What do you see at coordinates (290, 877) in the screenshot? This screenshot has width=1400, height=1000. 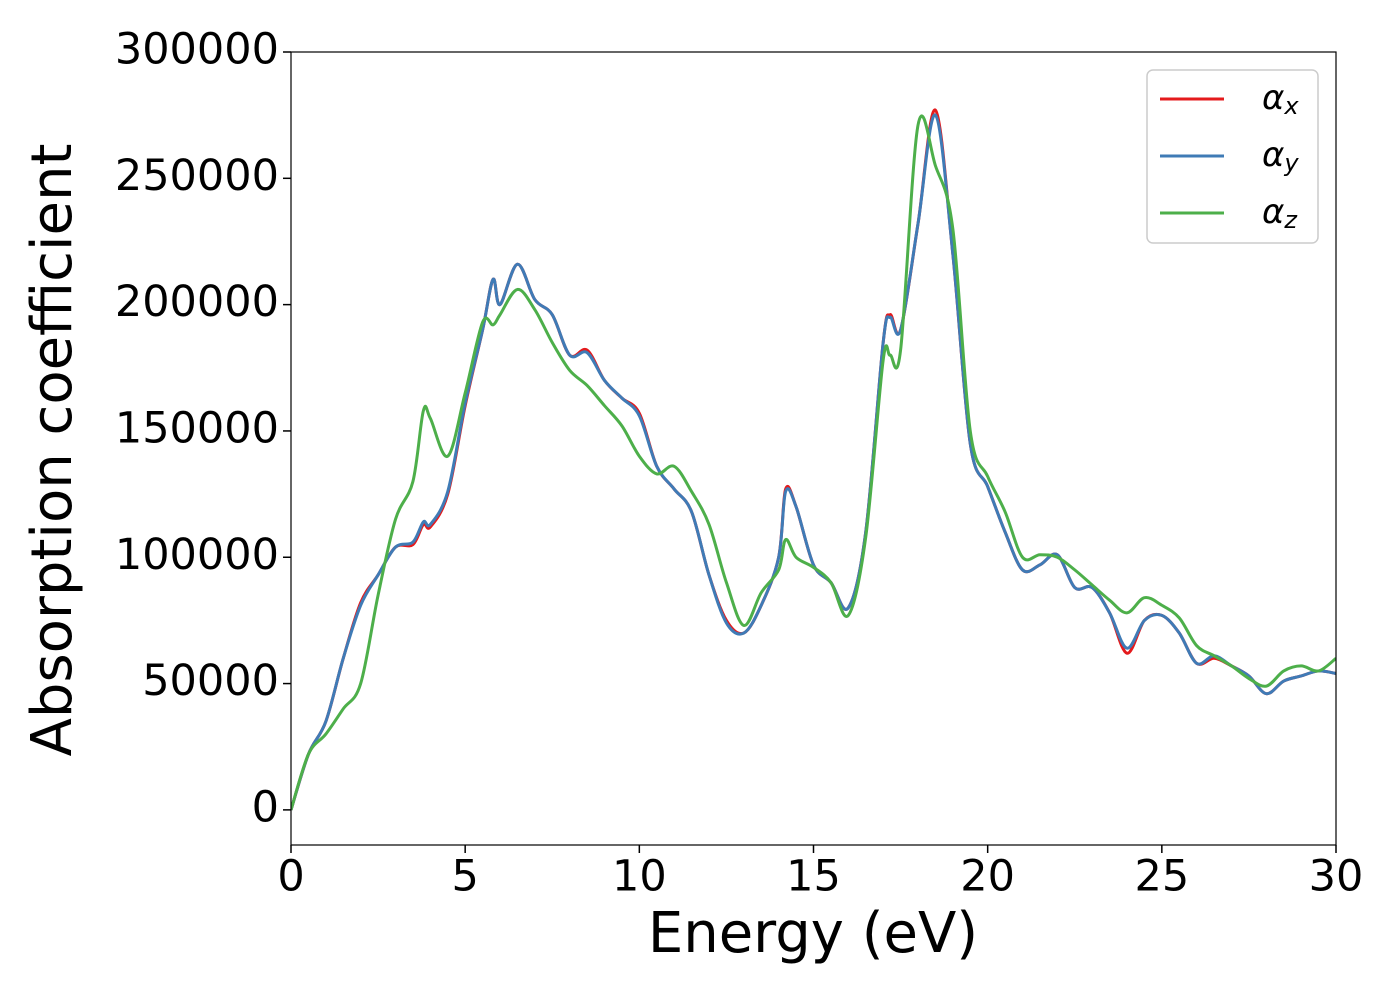 I see `x-tick-label: 0` at bounding box center [290, 877].